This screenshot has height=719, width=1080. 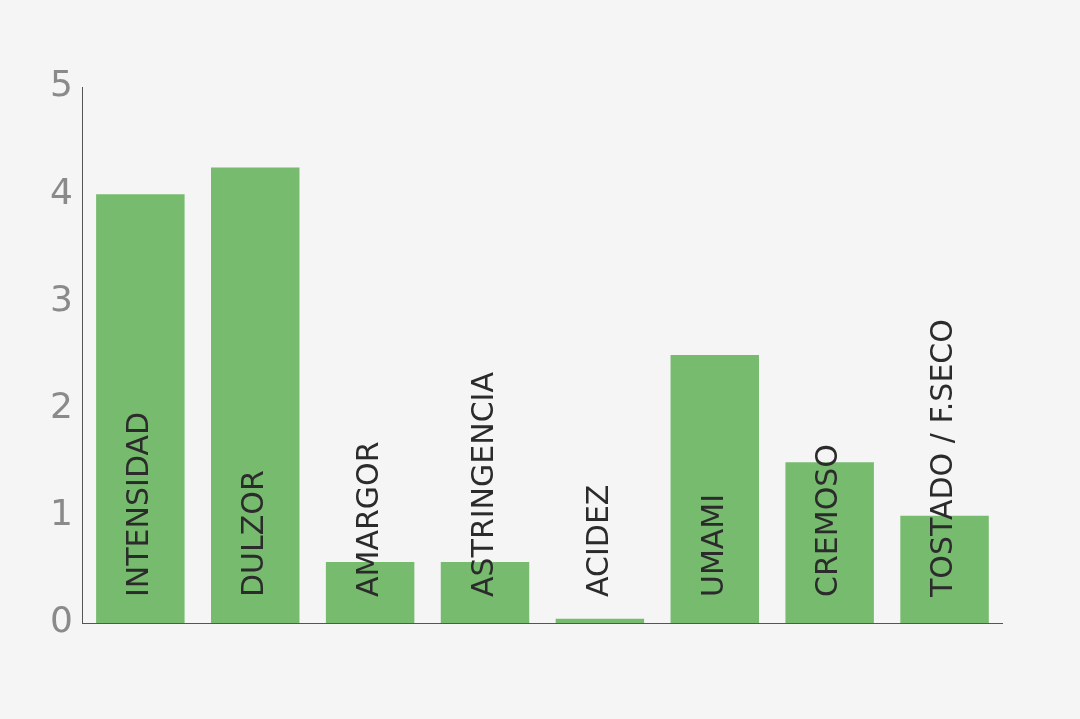 I want to click on y-tick-label: 4, so click(x=61, y=191).